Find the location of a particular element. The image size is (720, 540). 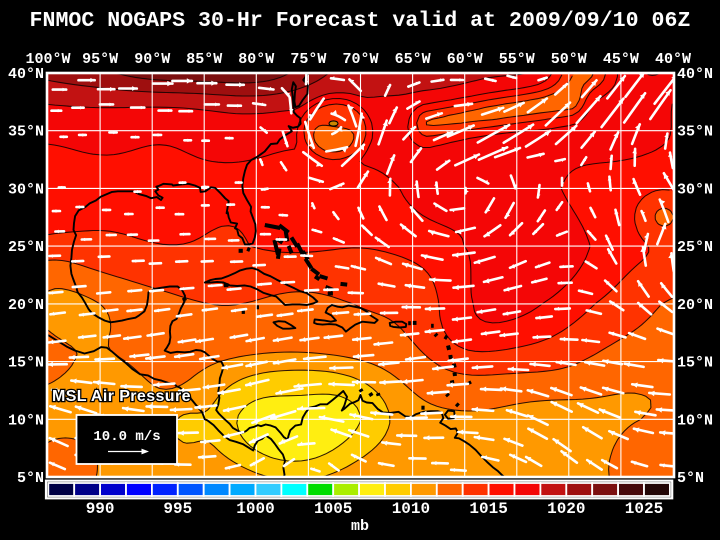

svg-text: 1020 is located at coordinates (566, 509).